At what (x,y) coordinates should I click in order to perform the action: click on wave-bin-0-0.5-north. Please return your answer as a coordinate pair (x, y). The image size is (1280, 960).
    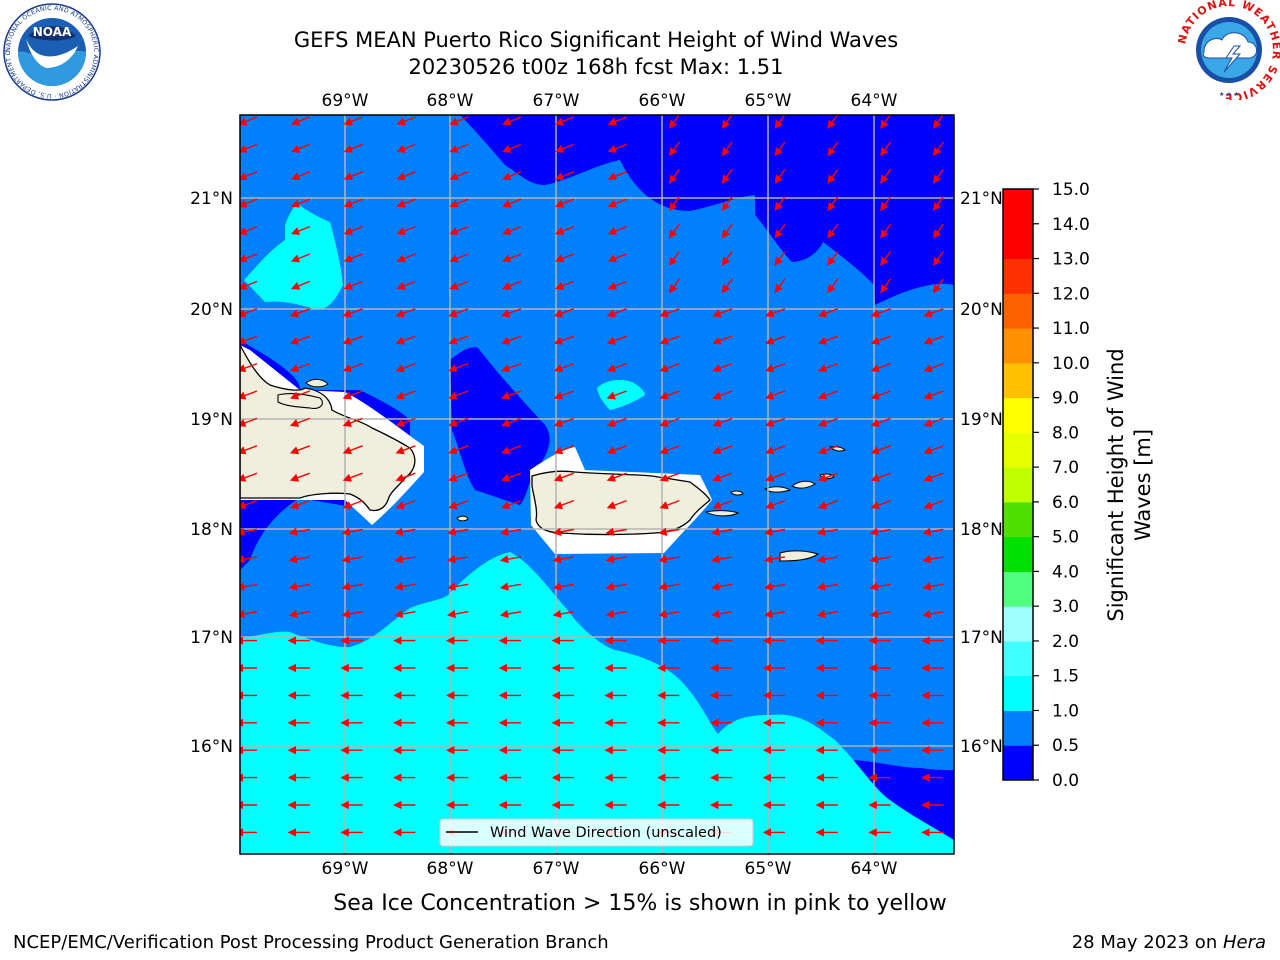
    Looking at the image, I should click on (707, 210).